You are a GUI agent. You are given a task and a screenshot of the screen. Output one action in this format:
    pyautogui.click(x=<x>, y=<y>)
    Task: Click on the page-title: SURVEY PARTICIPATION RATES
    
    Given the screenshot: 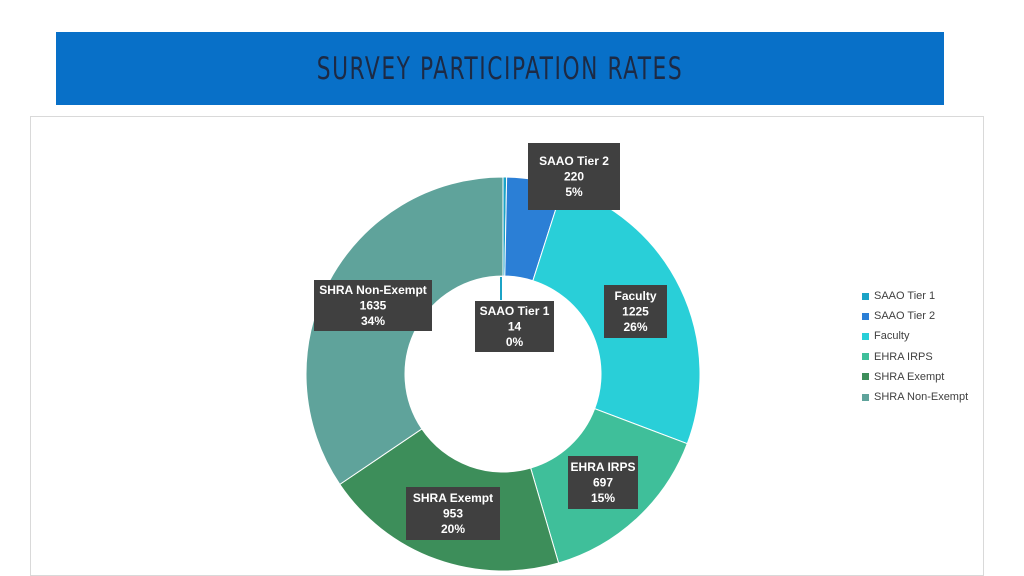 What is the action you would take?
    pyautogui.click(x=500, y=68)
    